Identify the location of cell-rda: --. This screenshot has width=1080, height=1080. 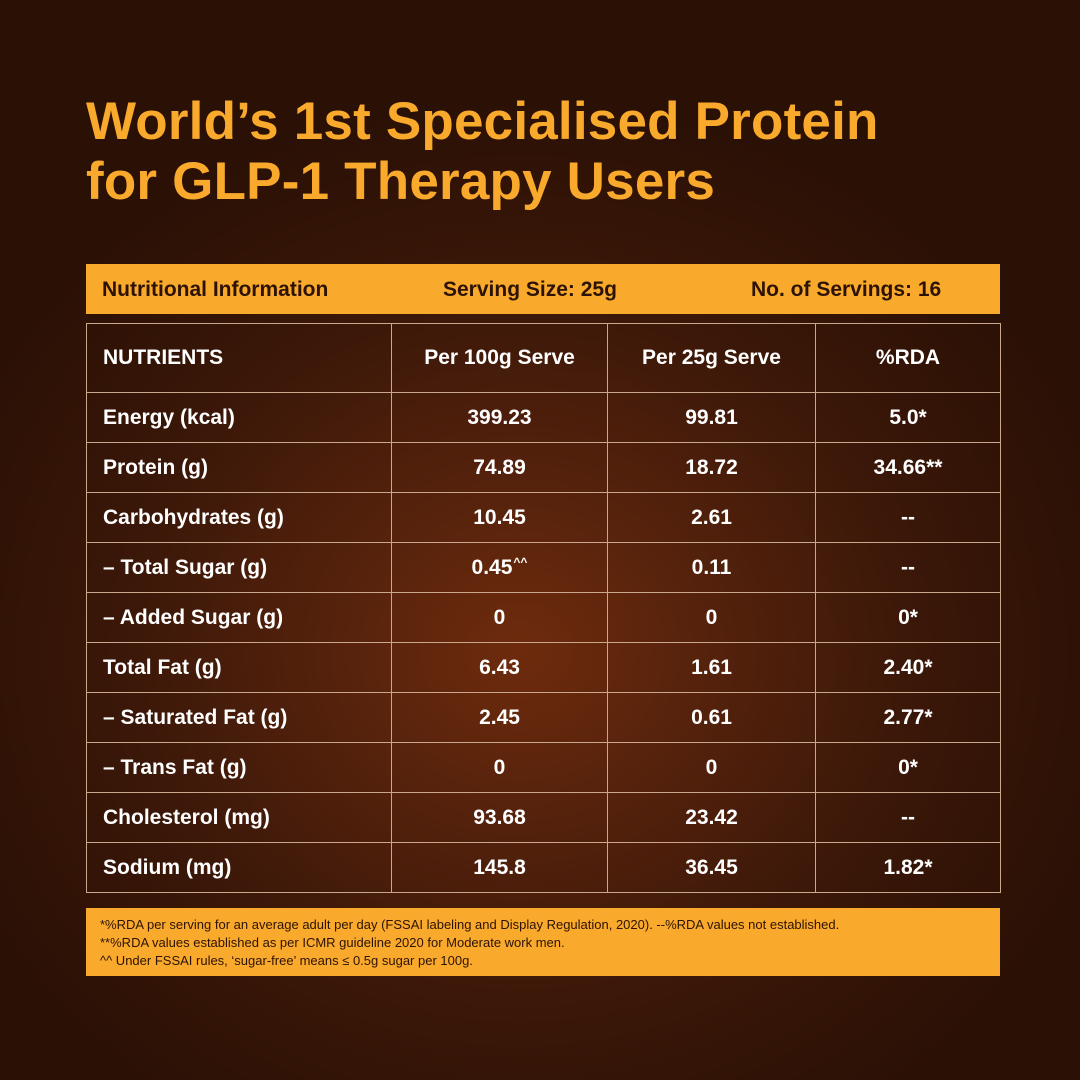
(908, 817).